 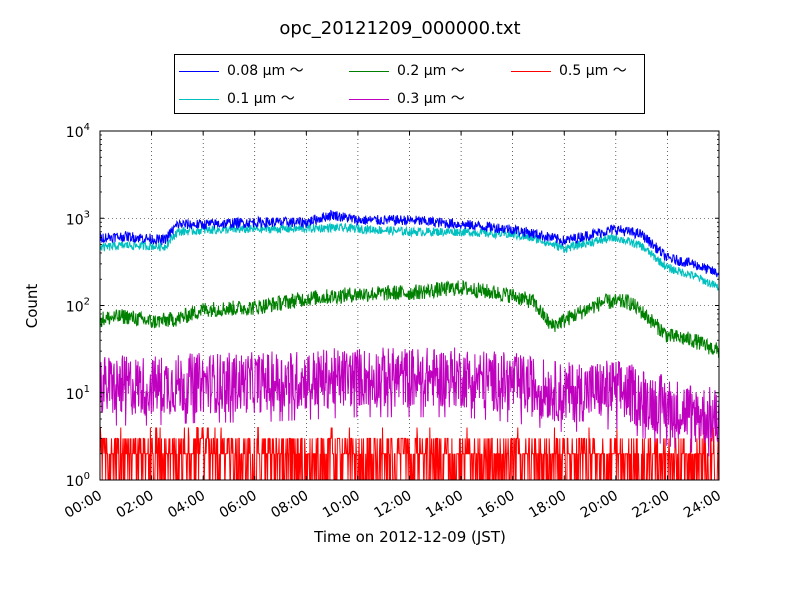 What do you see at coordinates (431, 71) in the screenshot?
I see `legend-label: 0.2 μm ～` at bounding box center [431, 71].